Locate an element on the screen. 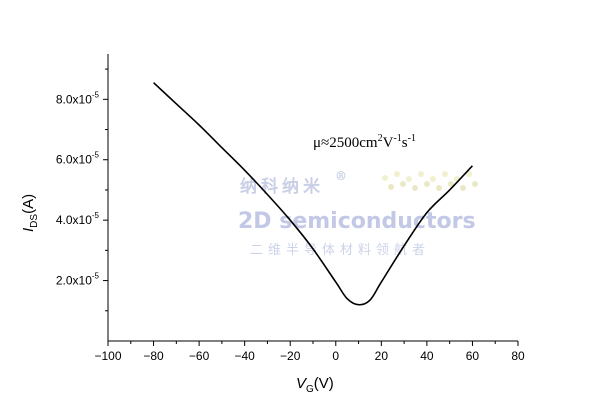 The image size is (600, 416). y-axis-label-sub: DS is located at coordinates (34, 221).